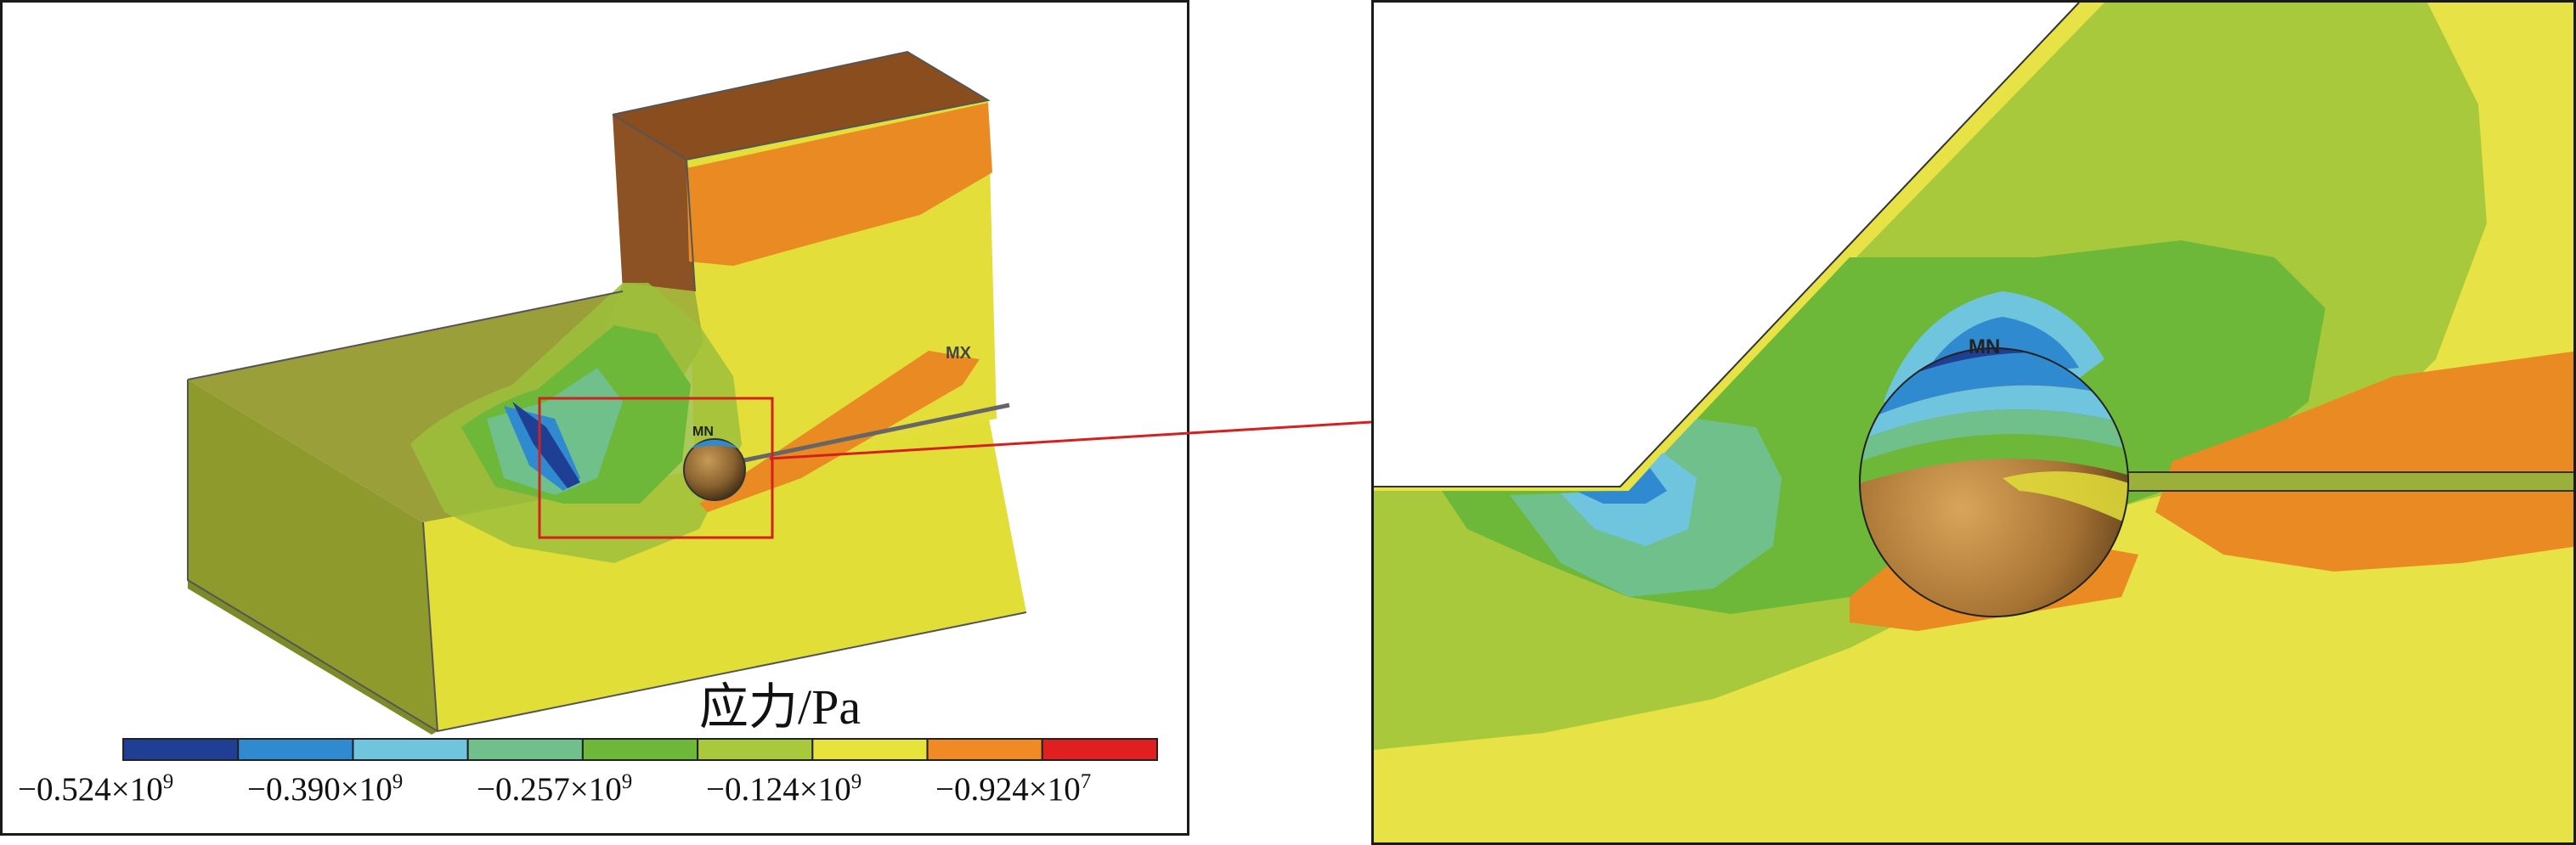 The width and height of the screenshot is (2576, 845). What do you see at coordinates (801, 106) in the screenshot?
I see `upper-block-top-face` at bounding box center [801, 106].